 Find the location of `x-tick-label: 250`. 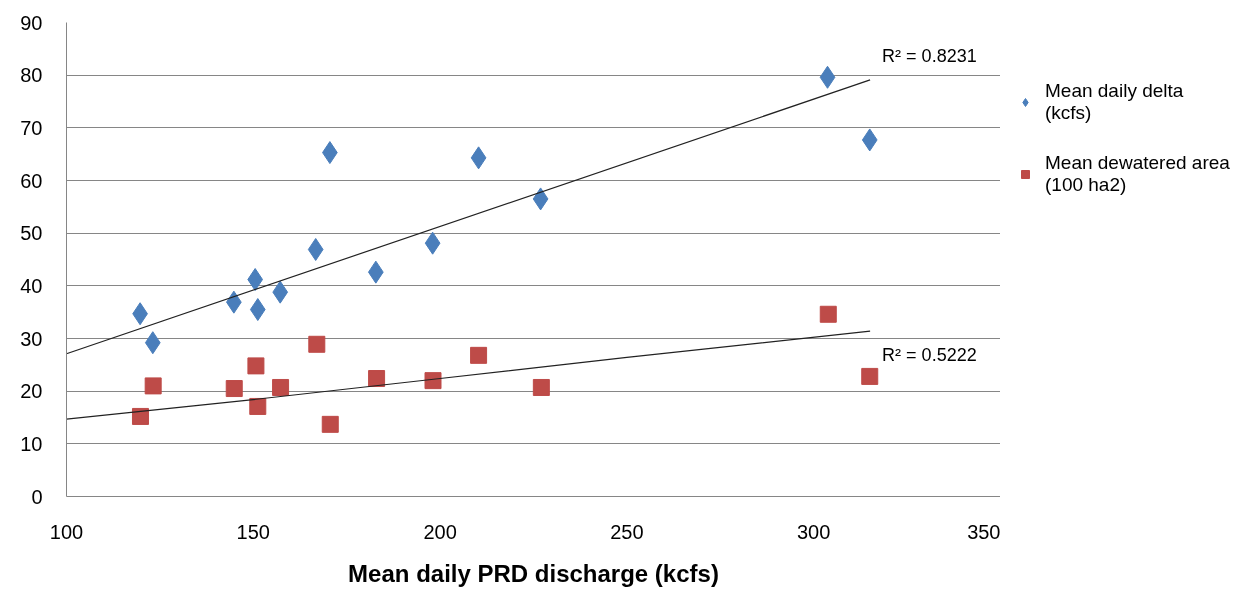

x-tick-label: 250 is located at coordinates (627, 531).